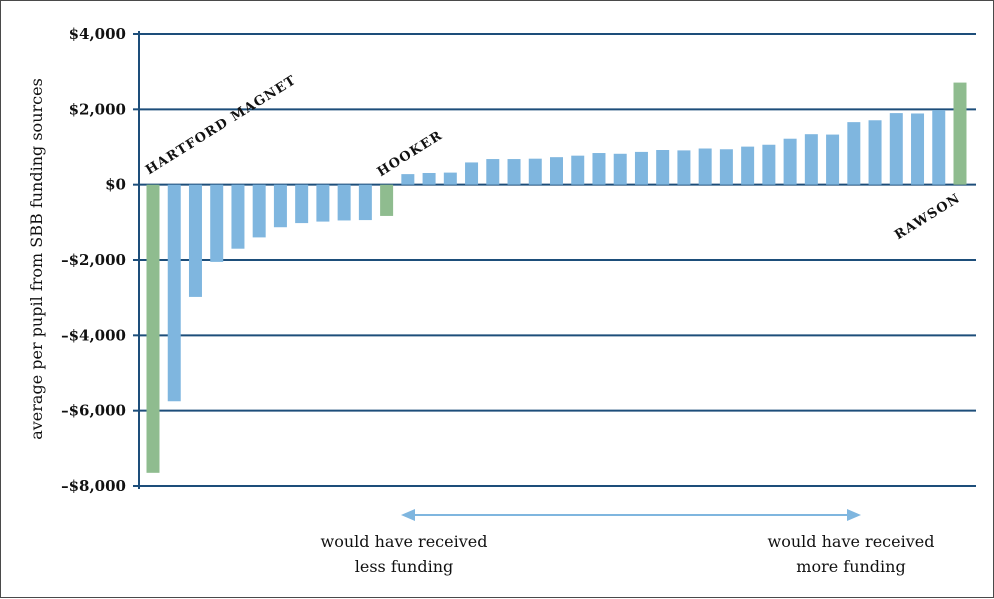 The height and width of the screenshot is (599, 994). Describe the element at coordinates (404, 566) in the screenshot. I see `left-arrow-label-line: less funding` at that location.